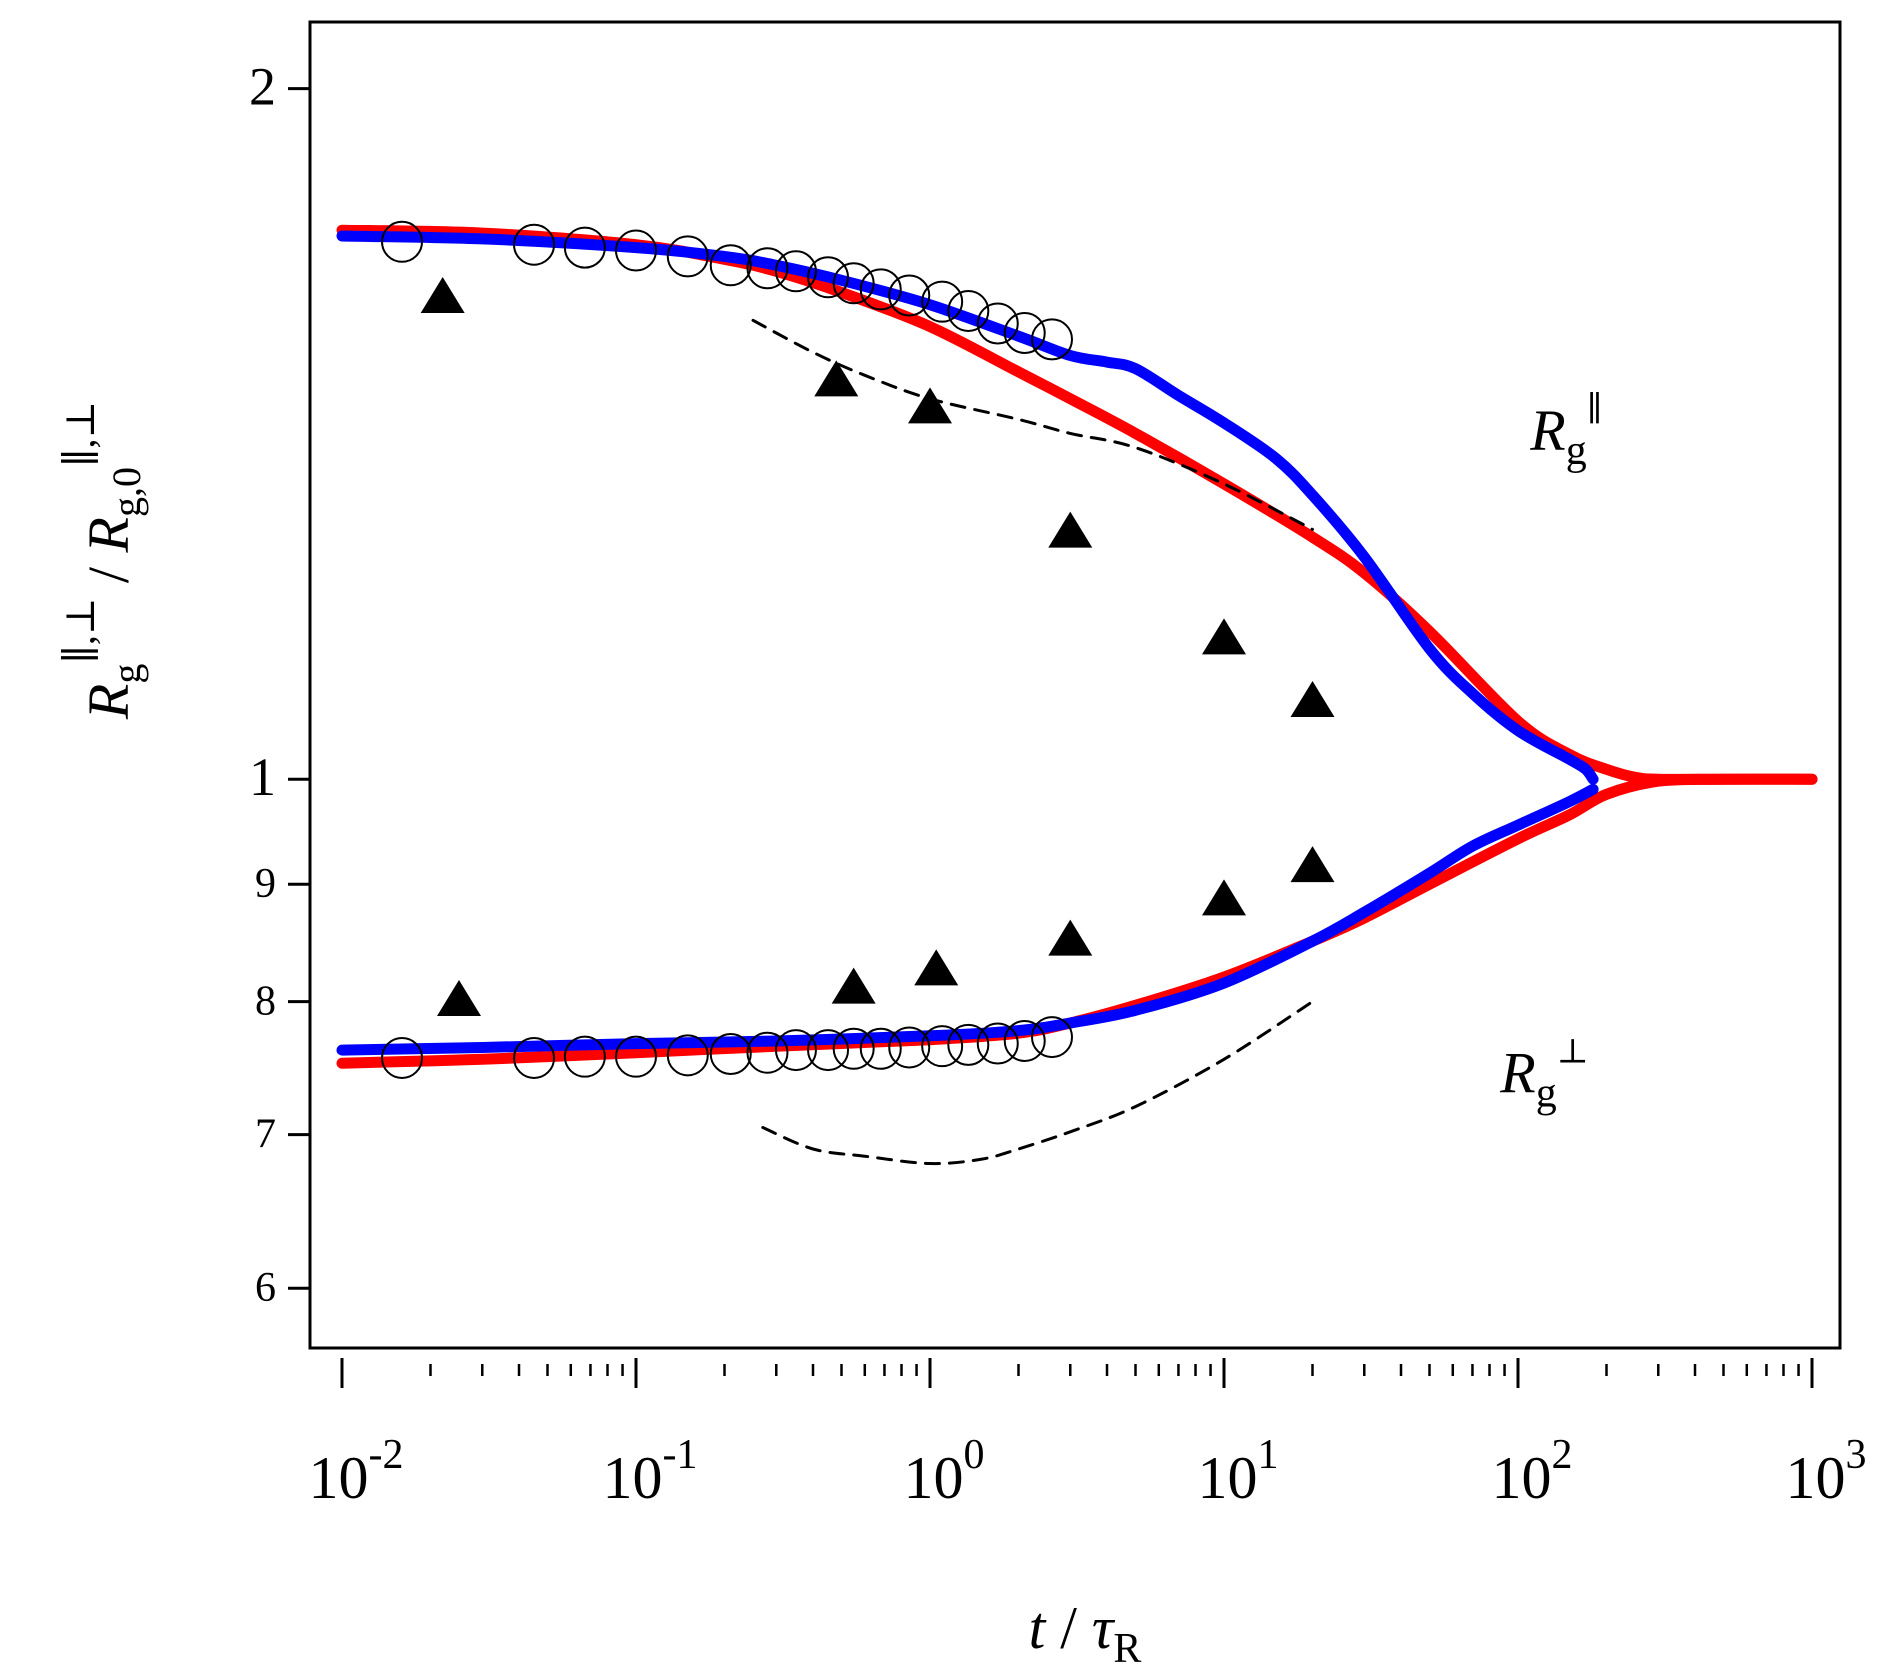  I want to click on y-tick-label-0: 2, so click(262, 87).